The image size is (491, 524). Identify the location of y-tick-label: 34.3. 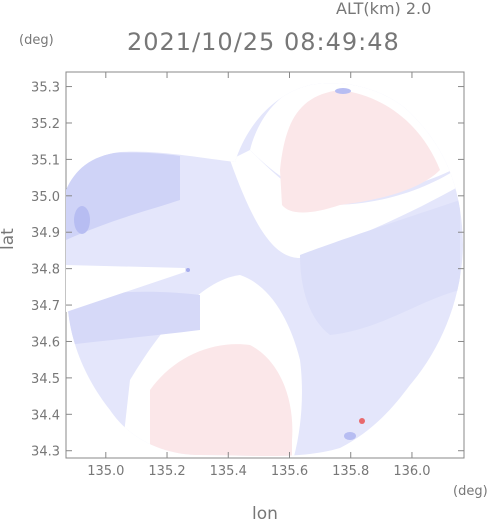
(45, 452).